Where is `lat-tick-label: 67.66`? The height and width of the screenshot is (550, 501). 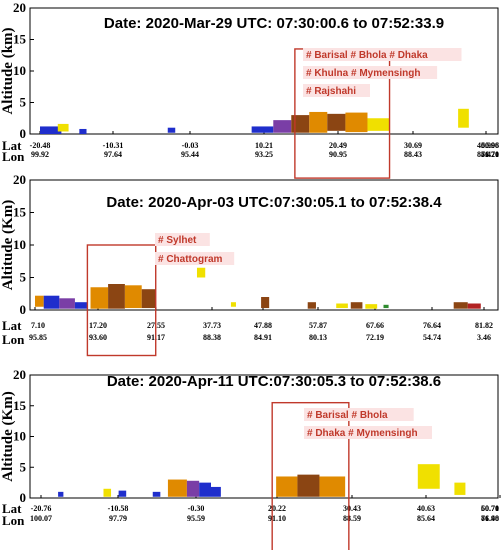
lat-tick-label: 67.66 is located at coordinates (375, 325).